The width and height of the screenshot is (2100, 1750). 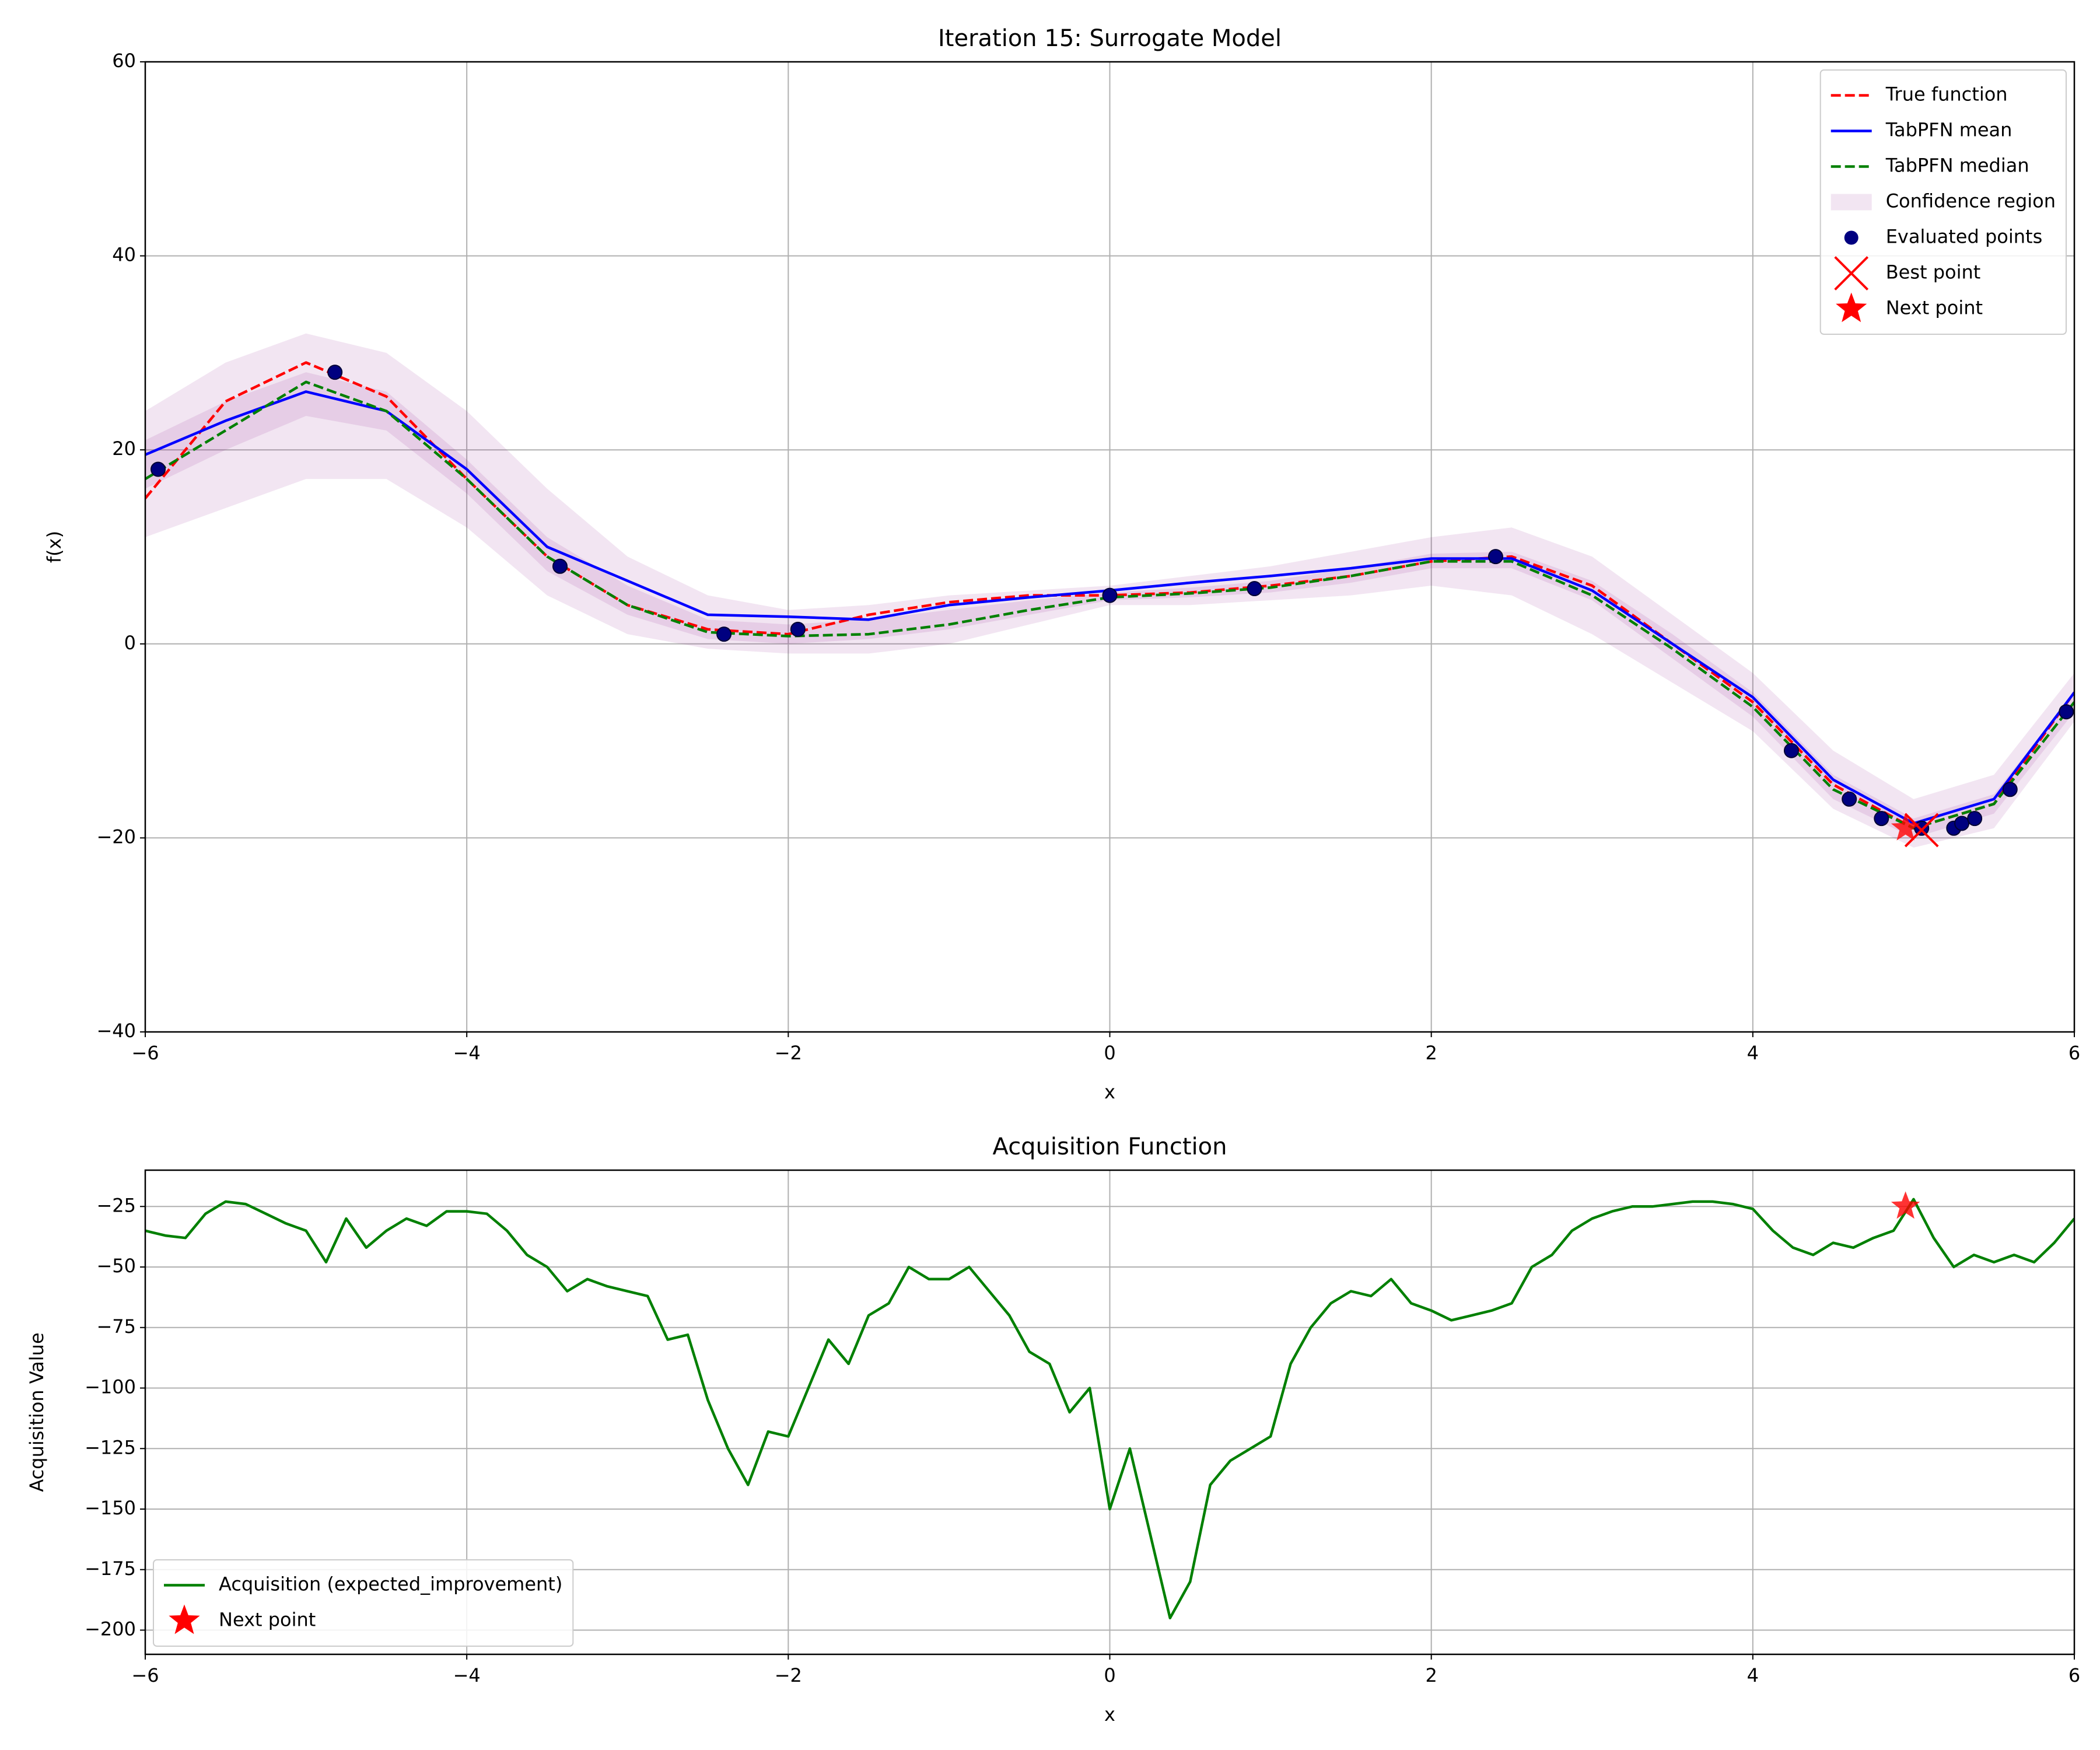 I want to click on y-tick-label: 20, so click(x=124, y=449).